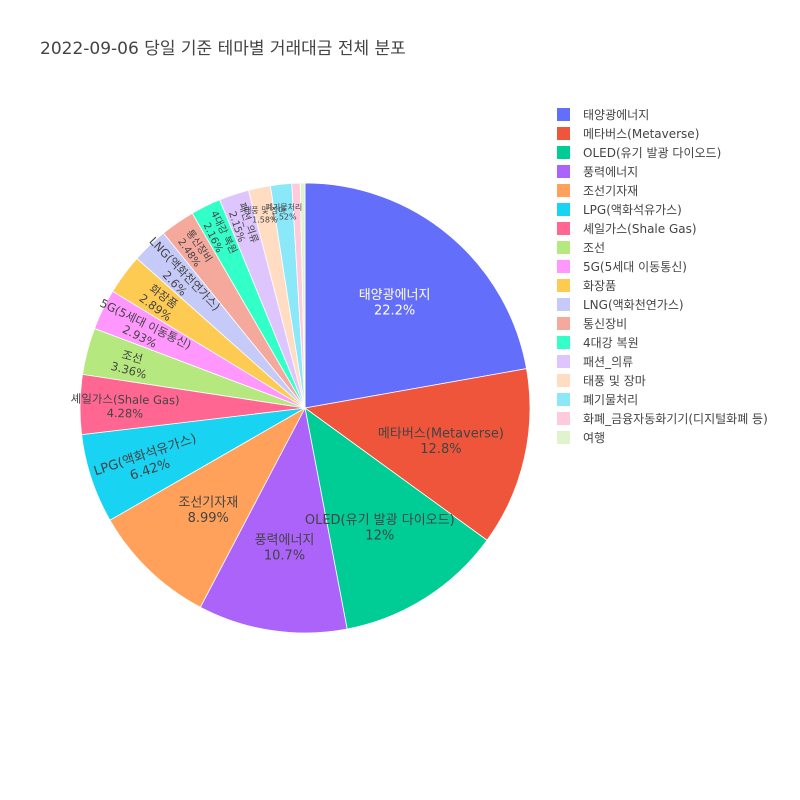 This screenshot has height=800, width=800. I want to click on legend-item-3: 풍력에너지, so click(675, 171).